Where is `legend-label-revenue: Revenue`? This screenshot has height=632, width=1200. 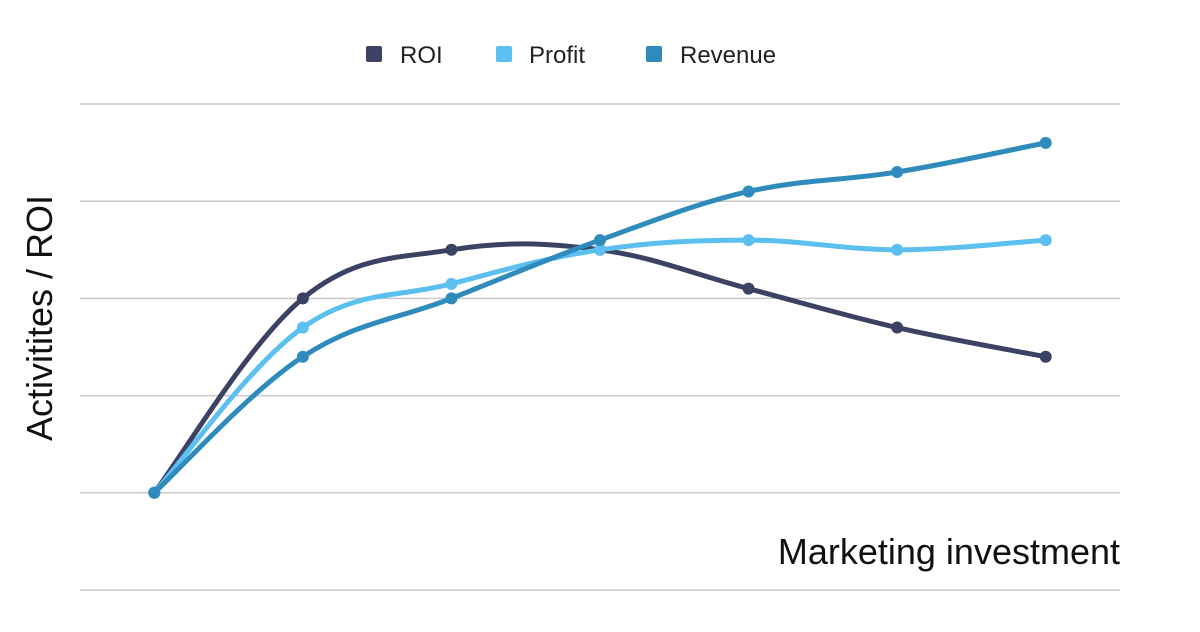
legend-label-revenue: Revenue is located at coordinates (728, 55).